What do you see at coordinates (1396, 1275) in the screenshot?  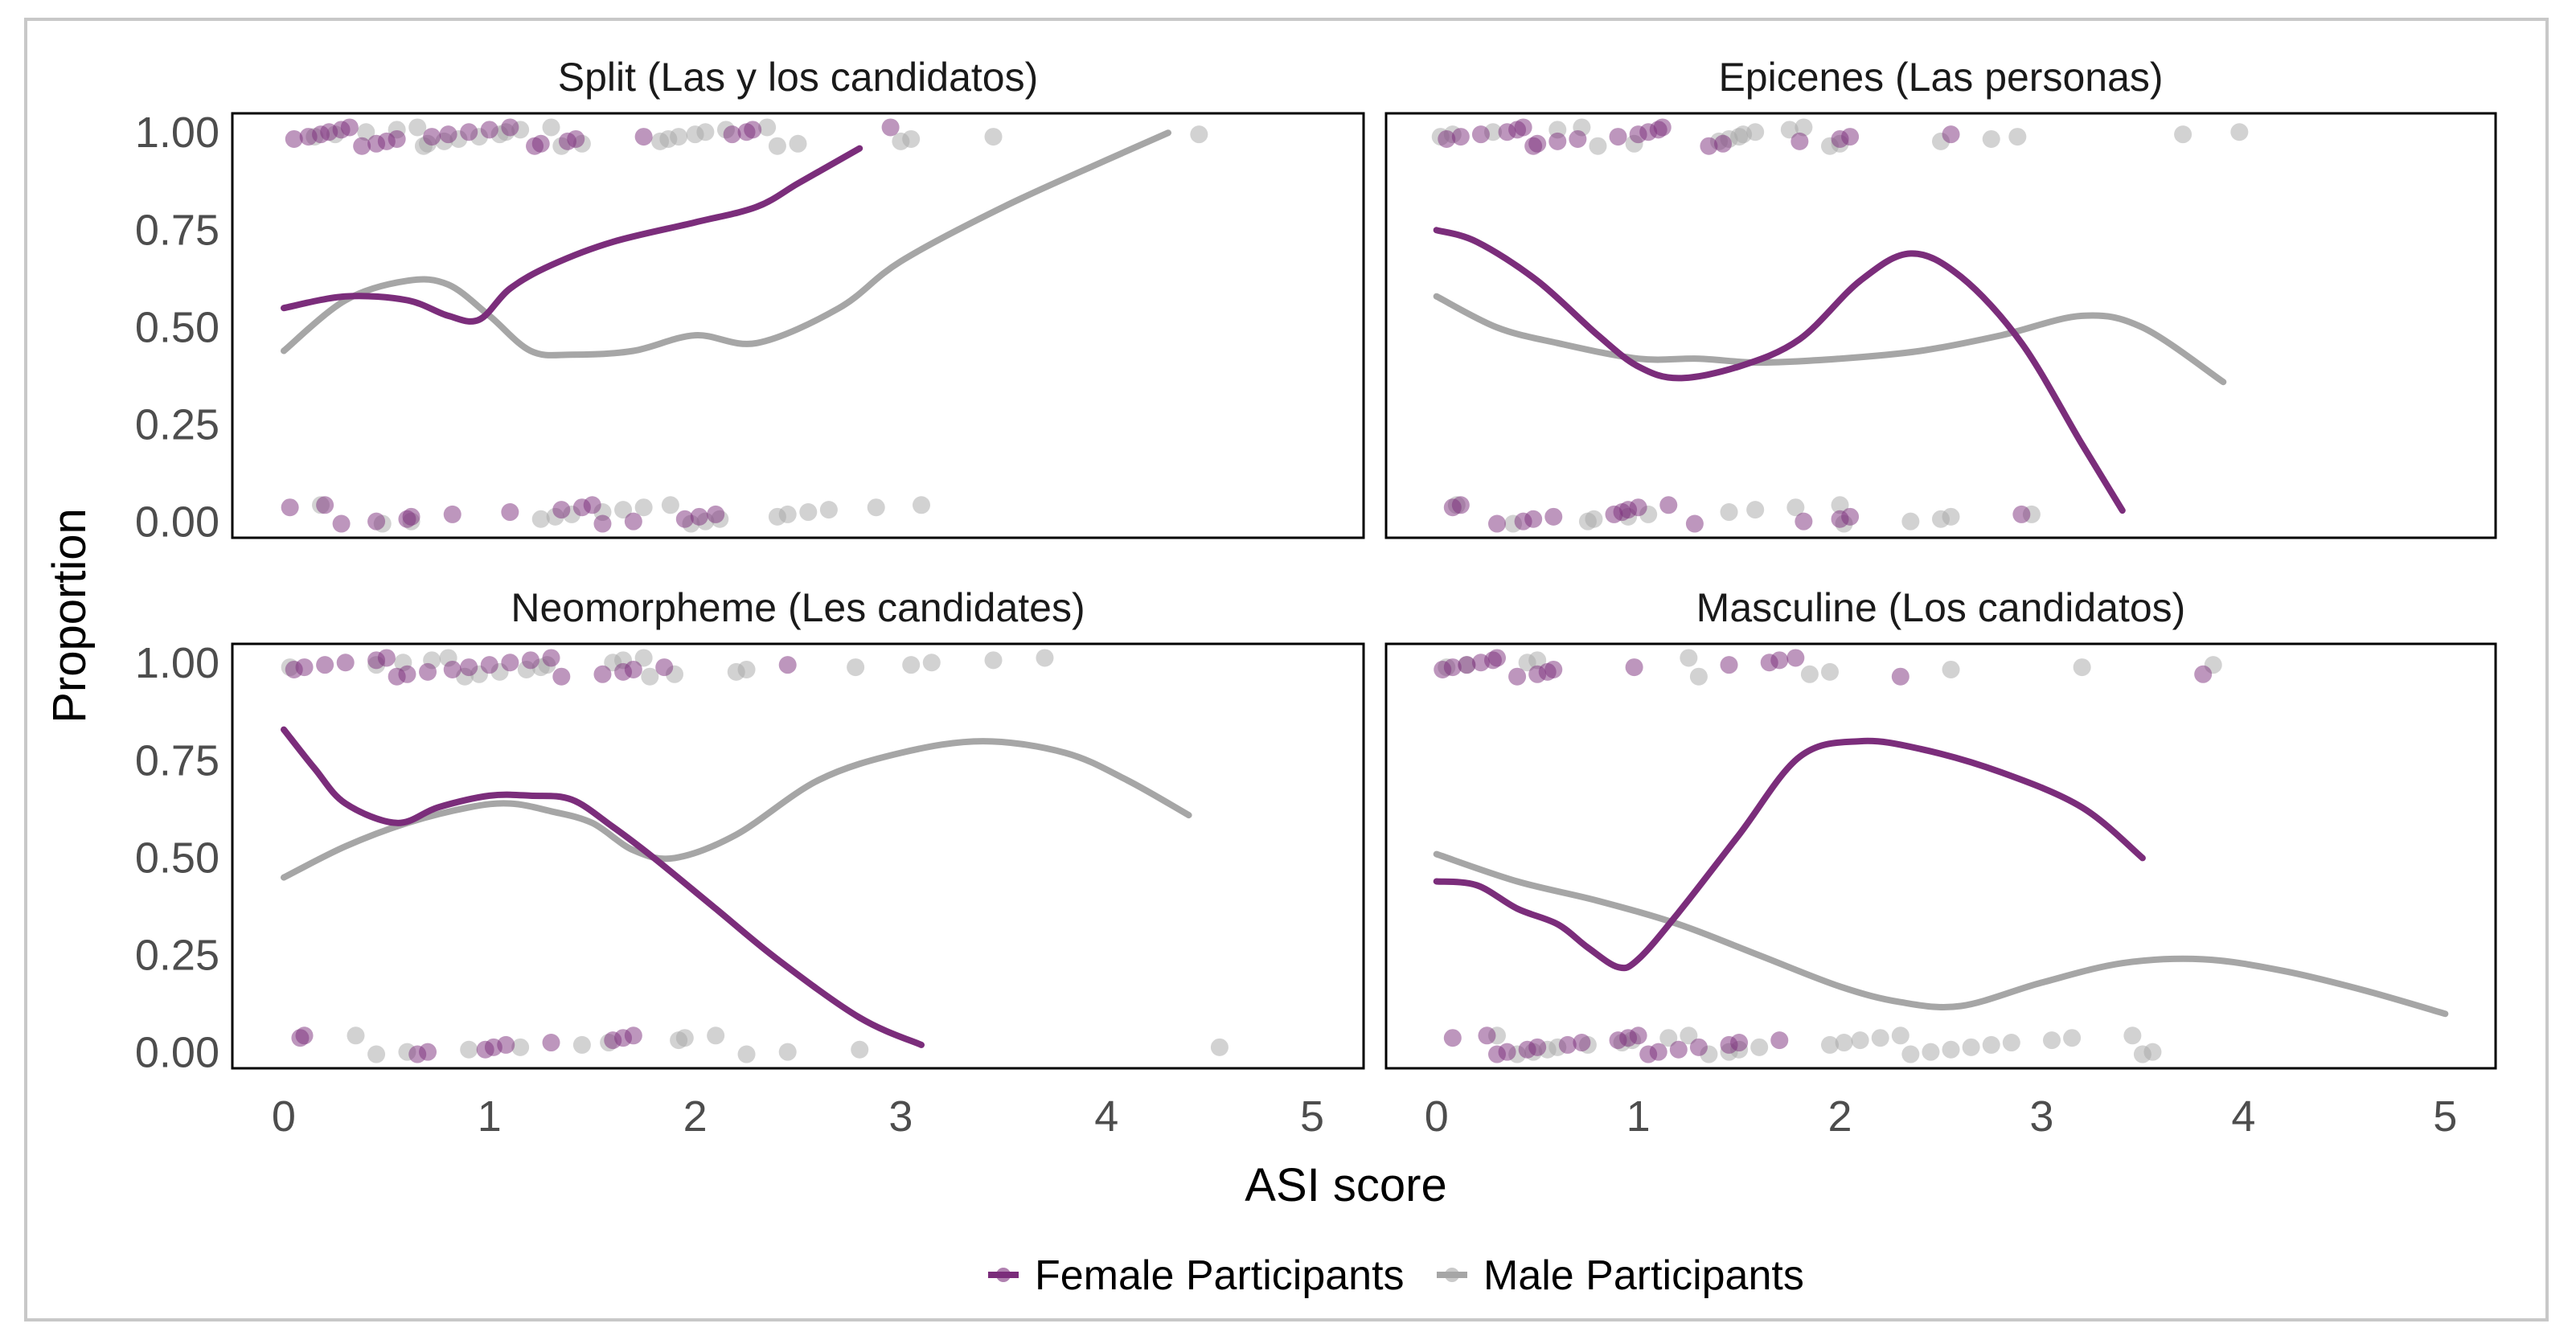 I see `legend: Female Participants Male Participants` at bounding box center [1396, 1275].